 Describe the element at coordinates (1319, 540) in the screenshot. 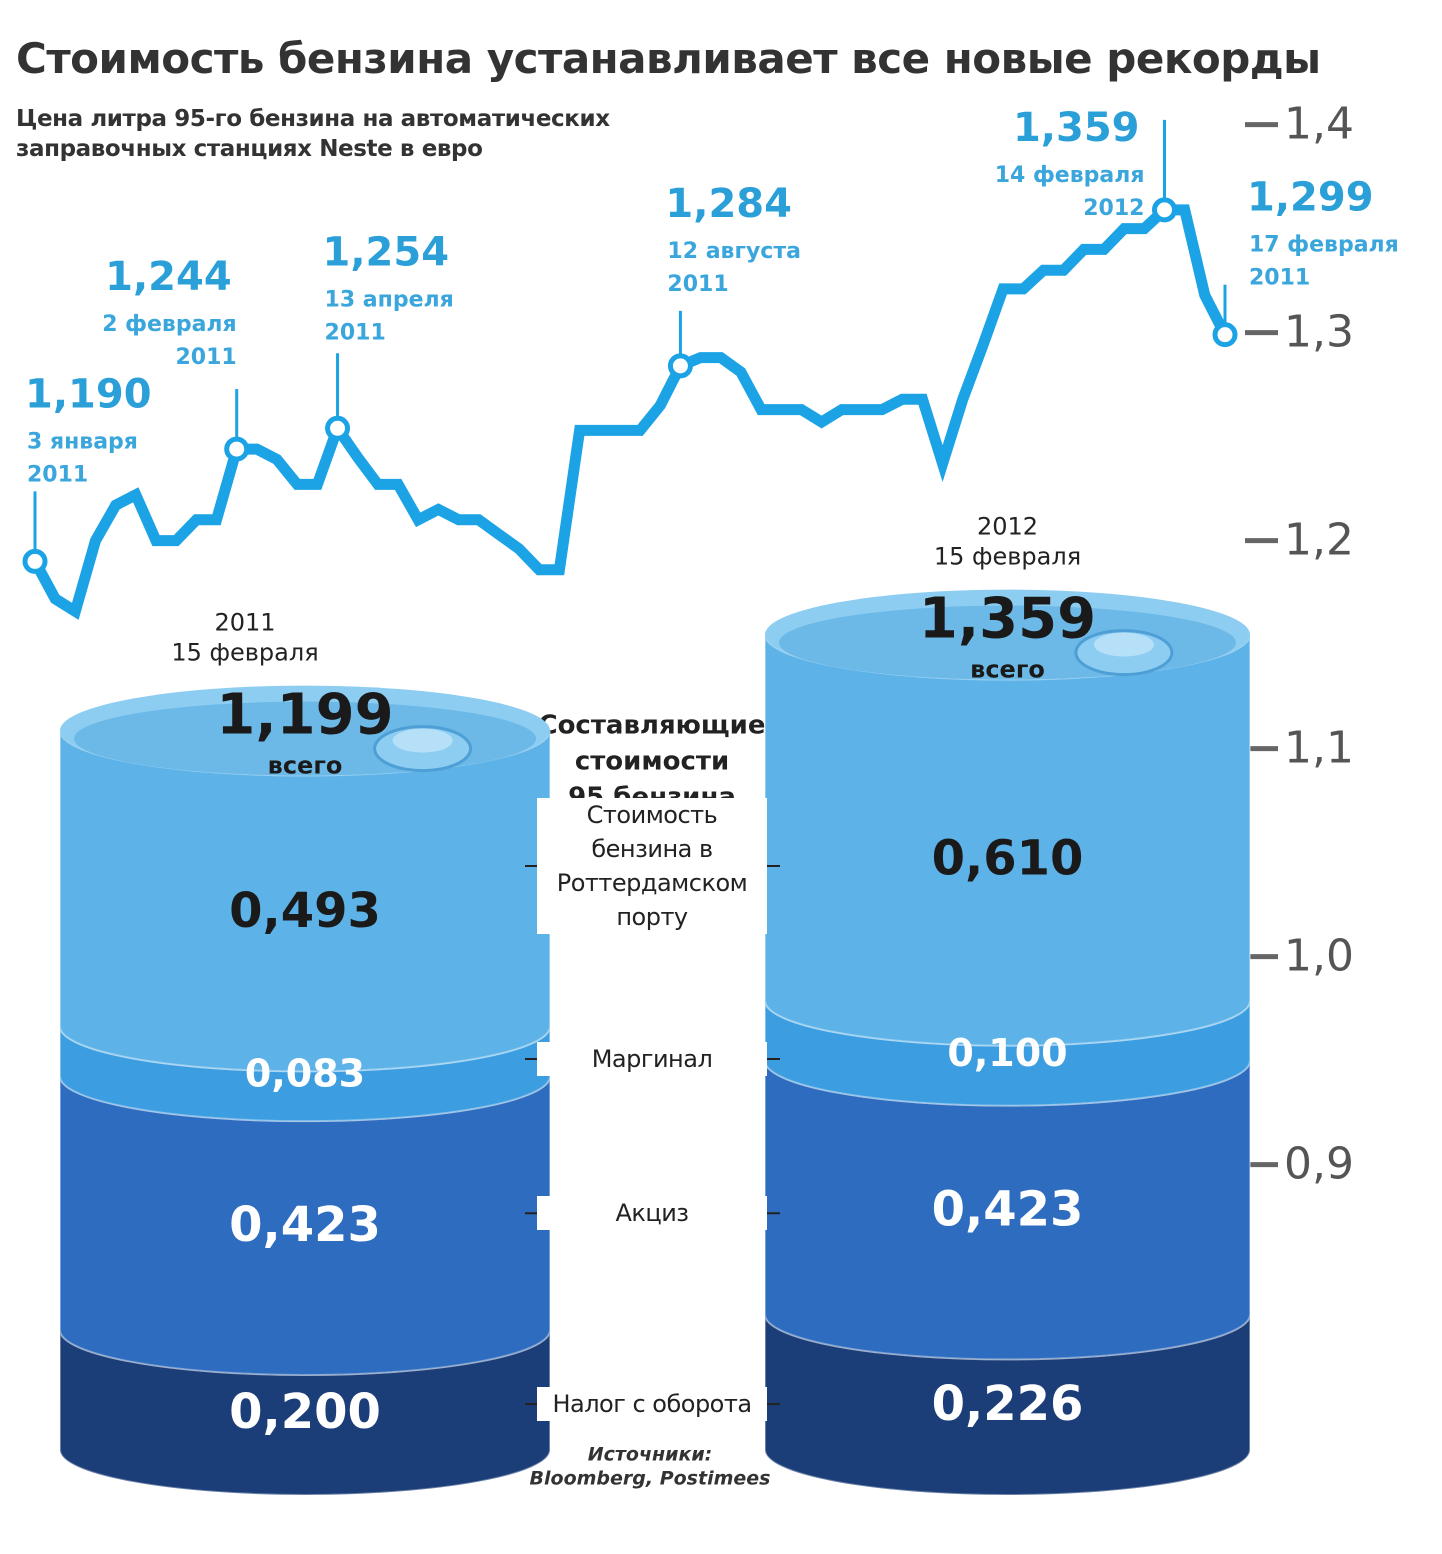

I see `y-tick-label: 1,2` at that location.